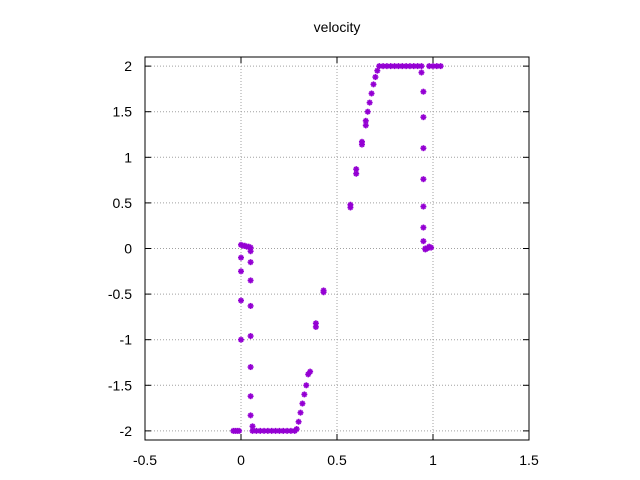  Describe the element at coordinates (337, 460) in the screenshot. I see `x-tick-label: 0.5` at that location.